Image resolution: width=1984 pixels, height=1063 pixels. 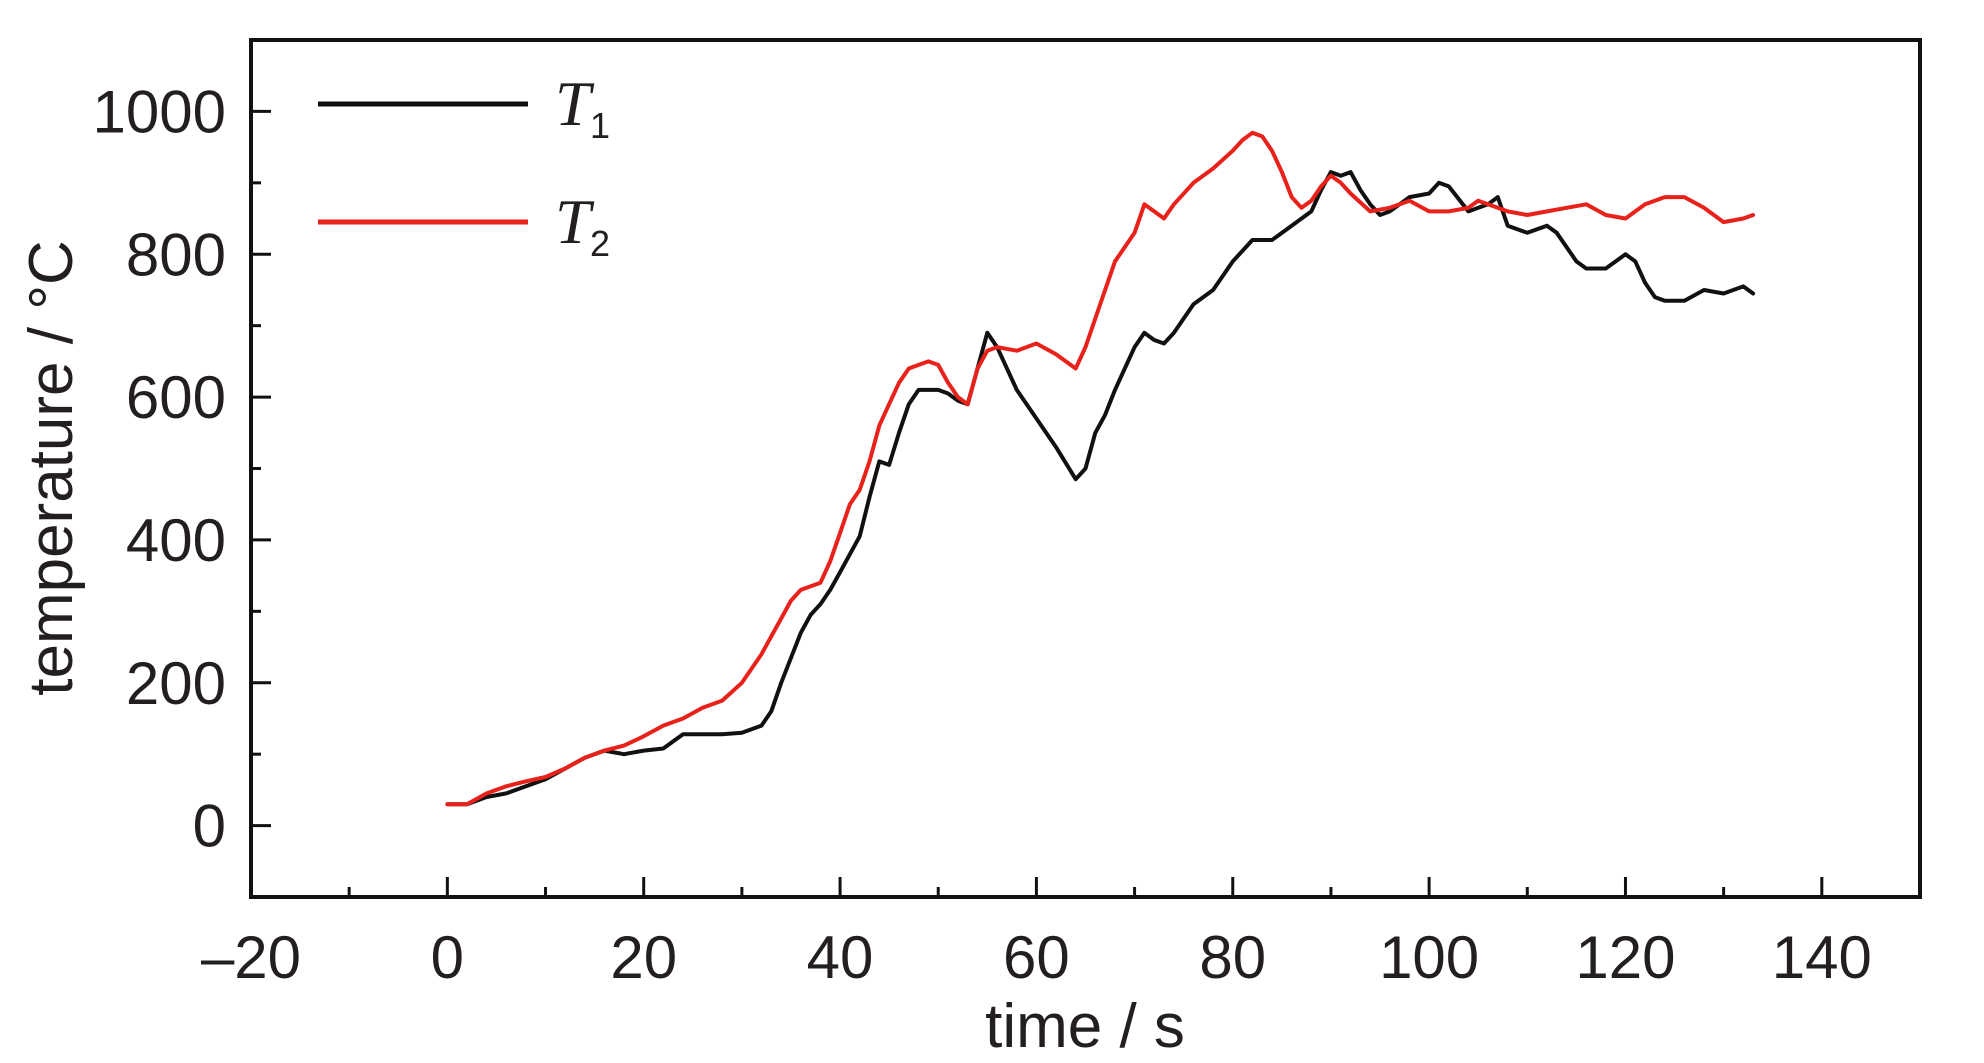 I want to click on x-tick-label: 0, so click(x=447, y=957).